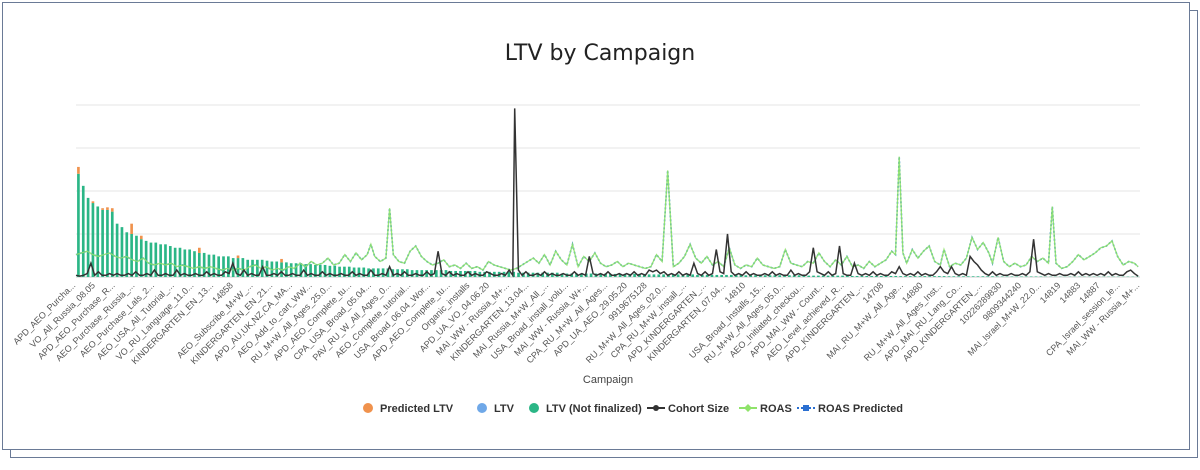  Describe the element at coordinates (806, 408) in the screenshot. I see `legend-square-icon` at that location.